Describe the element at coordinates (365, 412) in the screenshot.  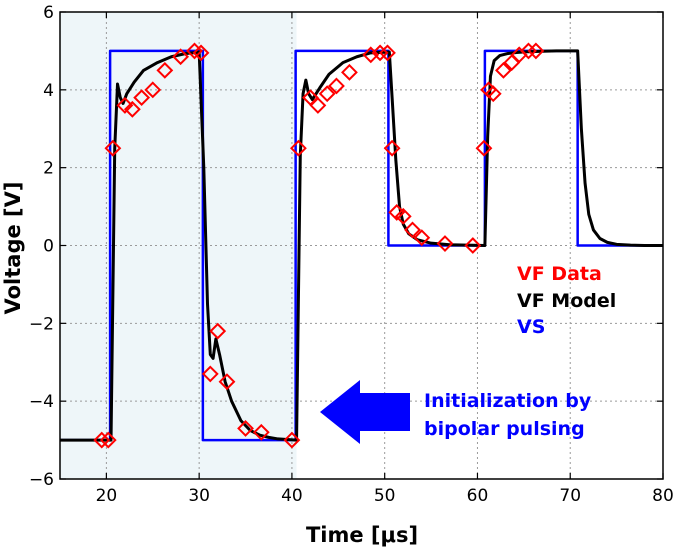
I see `left-arrow-icon` at that location.